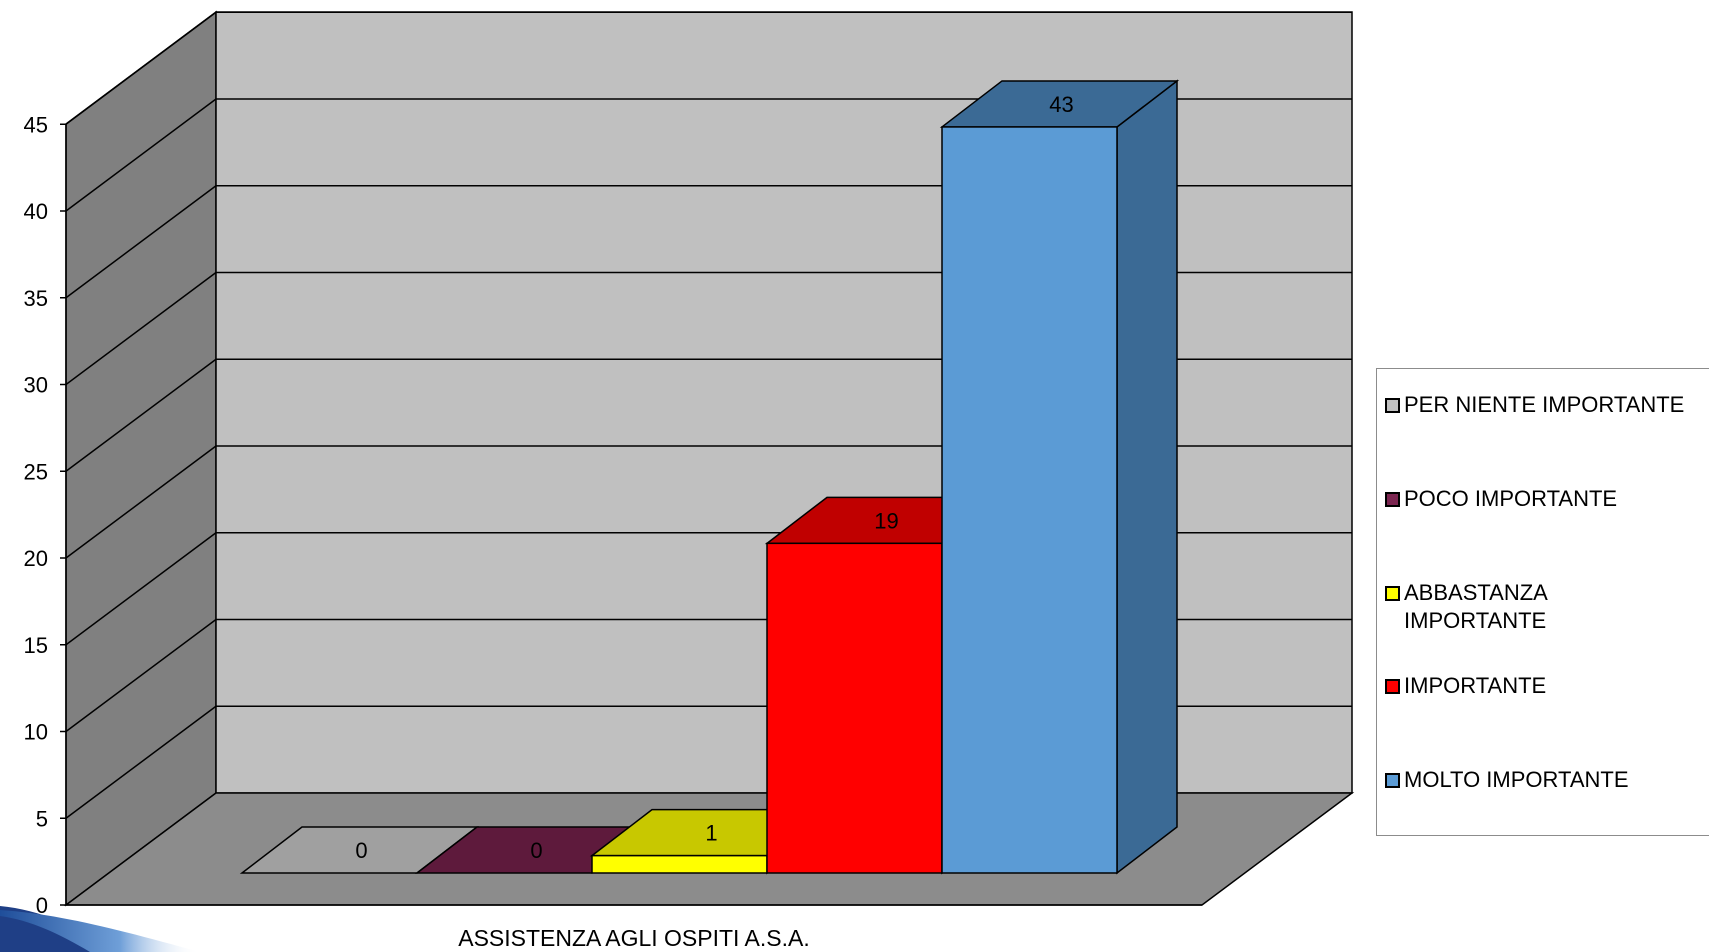 The image size is (1709, 952). Describe the element at coordinates (36, 385) in the screenshot. I see `y-tick-label: 30` at that location.